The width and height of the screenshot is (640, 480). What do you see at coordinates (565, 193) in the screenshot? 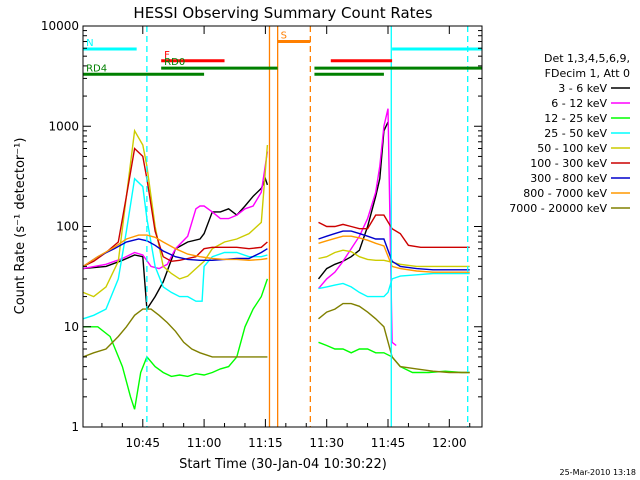
I see `legend-label-800-7000-kev: 800 - 7000 keV` at bounding box center [565, 193].